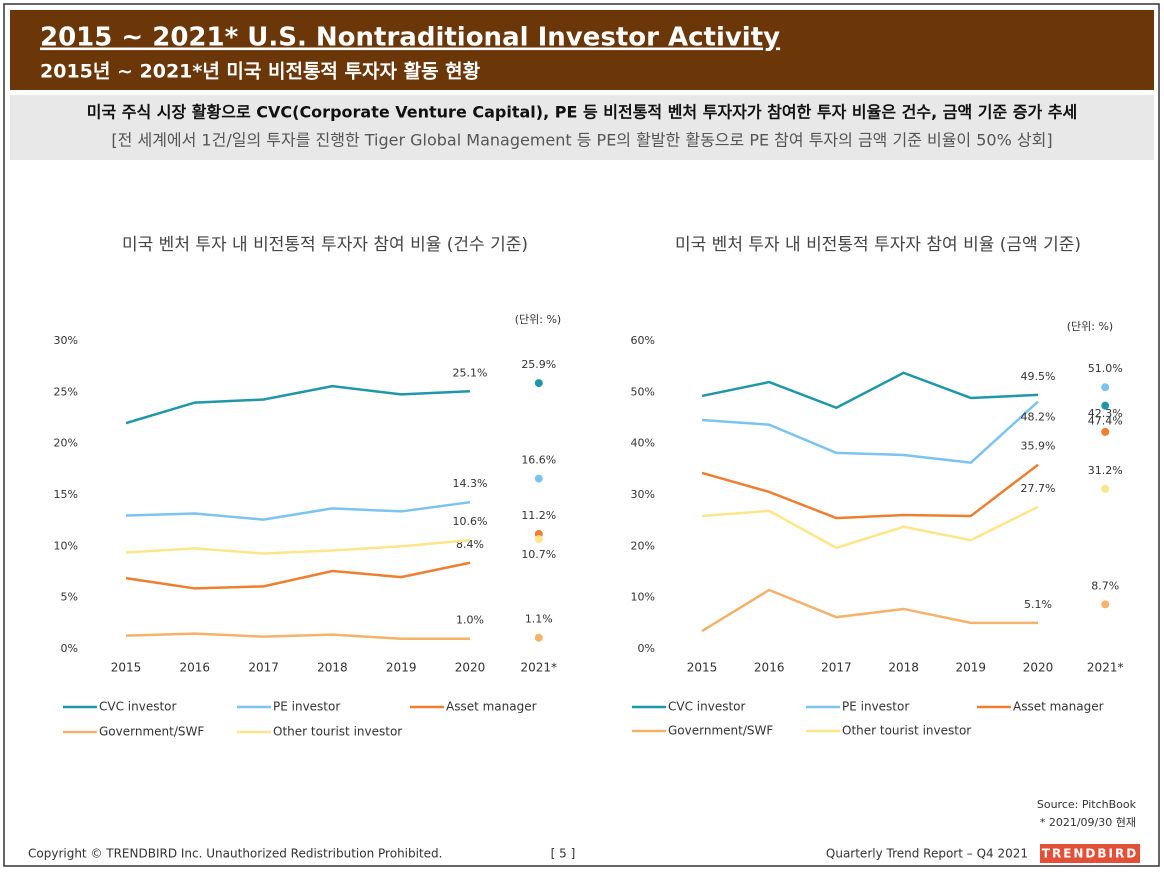 Image resolution: width=1164 pixels, height=872 pixels. What do you see at coordinates (66, 494) in the screenshot?
I see `y-tick-label: 15%` at bounding box center [66, 494].